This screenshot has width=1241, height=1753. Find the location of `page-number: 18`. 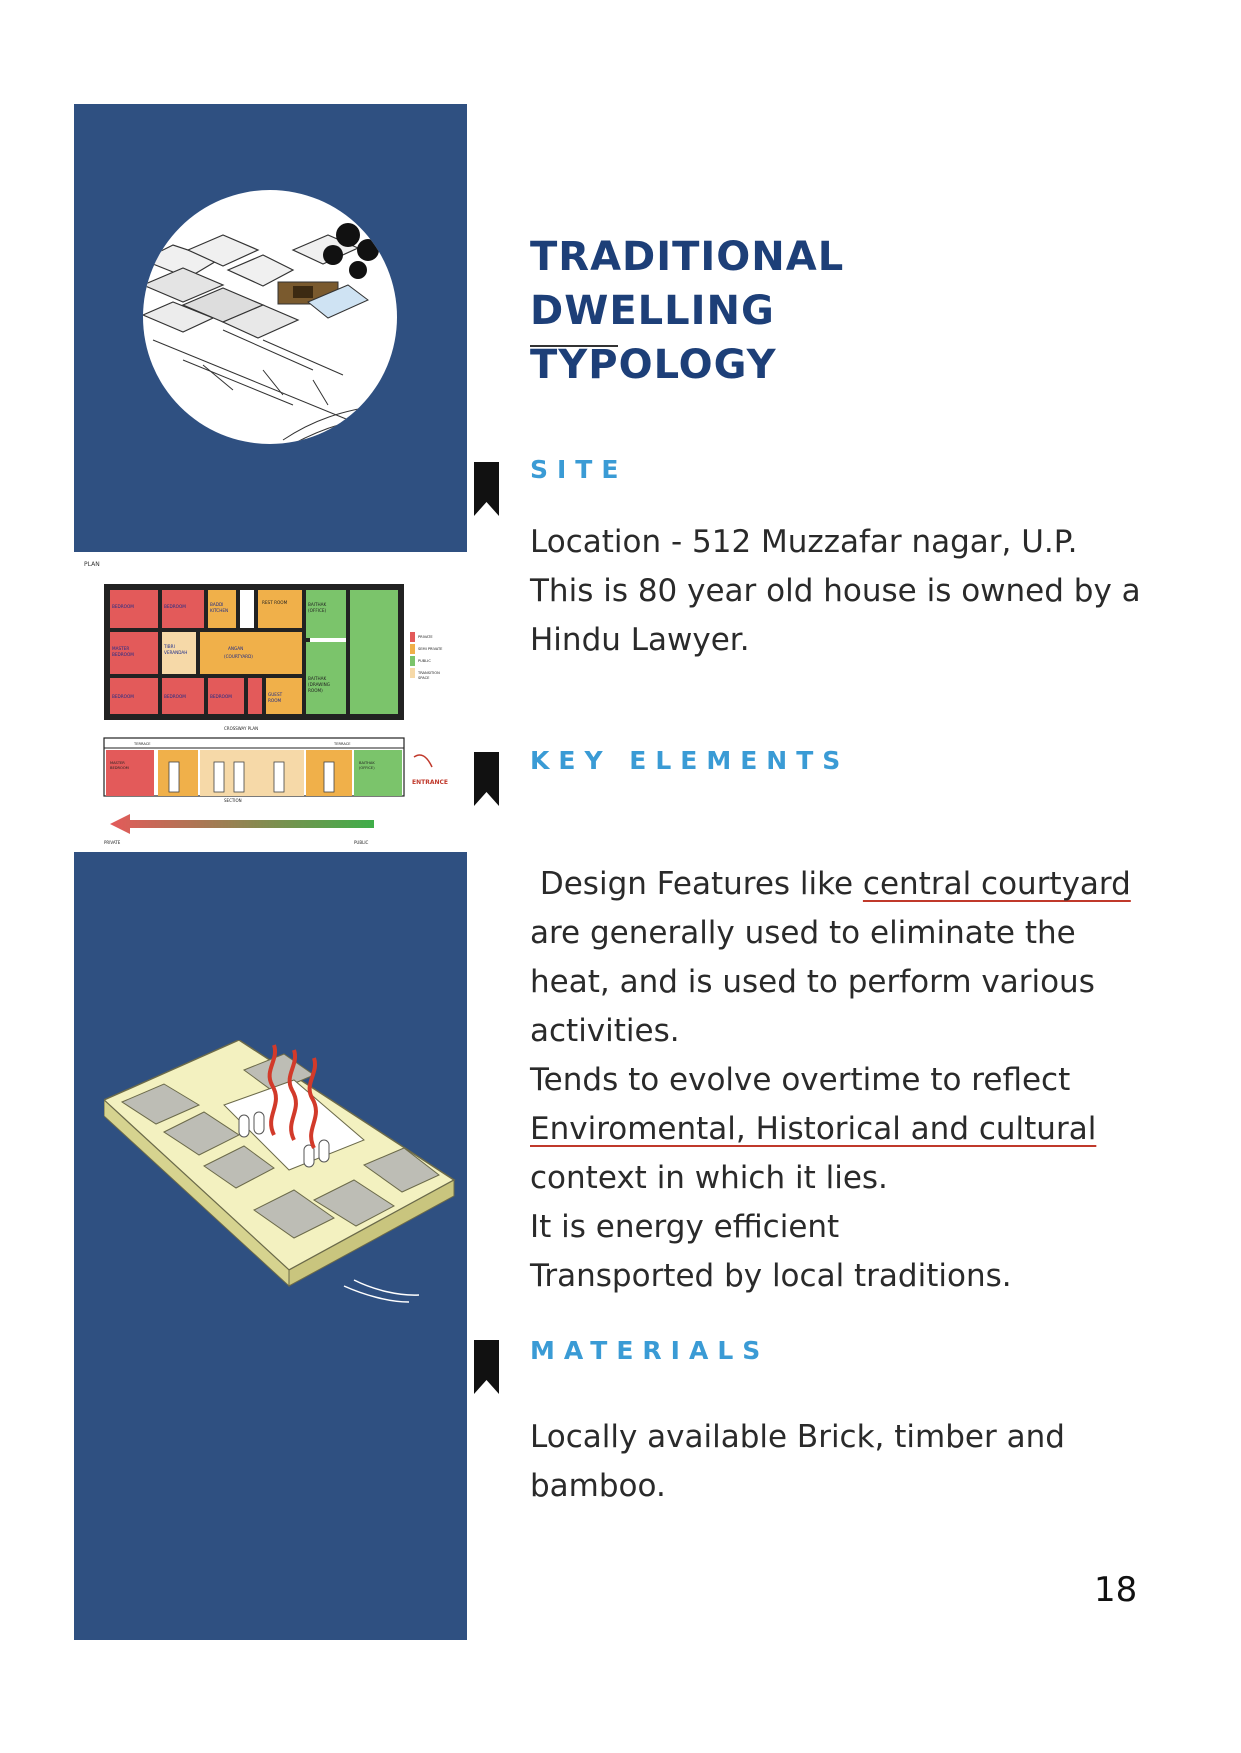

page-number: 18 is located at coordinates (1116, 1590).